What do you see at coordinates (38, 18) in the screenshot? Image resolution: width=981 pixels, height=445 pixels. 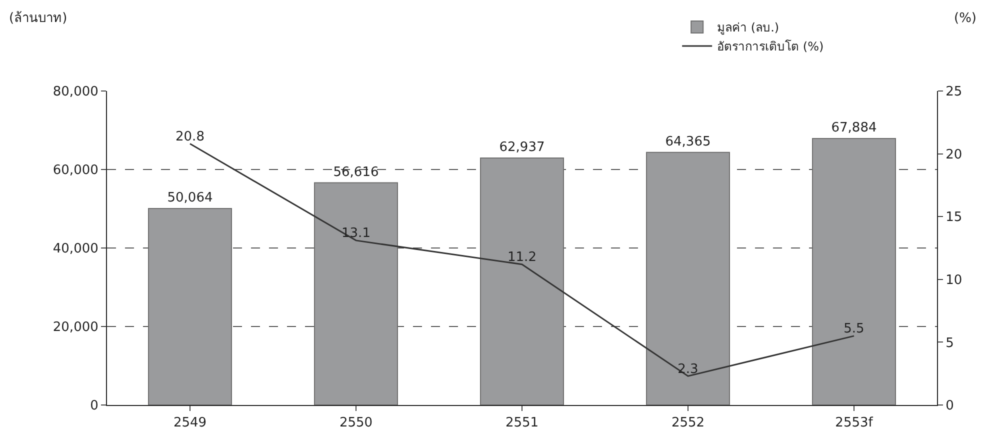 I see `y-axis-title: (ล้านบาท)` at bounding box center [38, 18].